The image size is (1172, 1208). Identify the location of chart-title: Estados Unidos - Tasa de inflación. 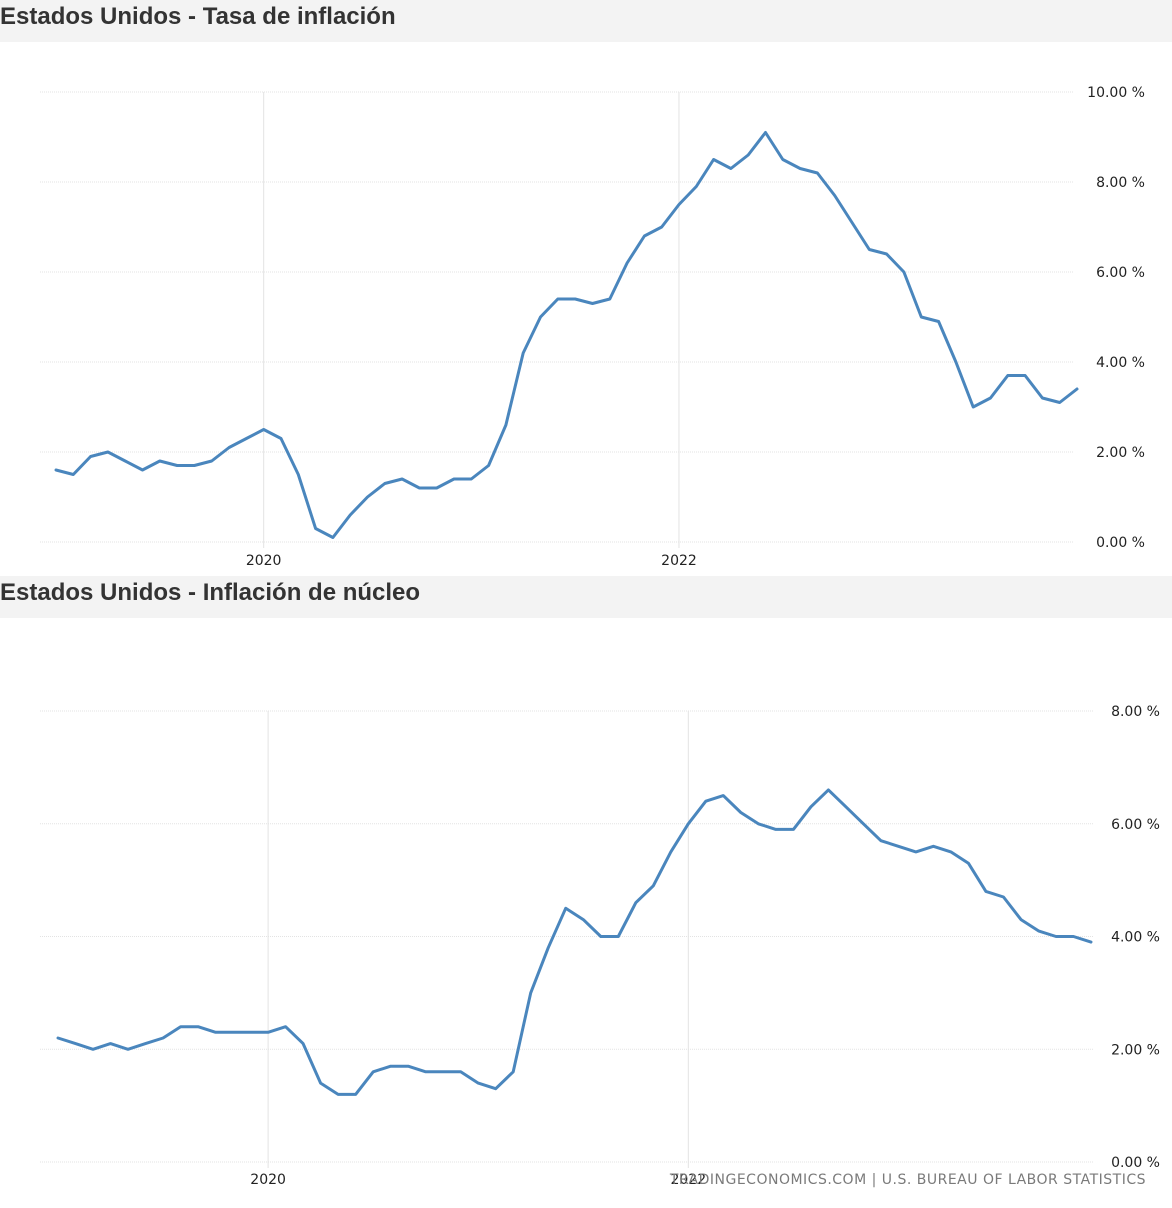
(198, 16).